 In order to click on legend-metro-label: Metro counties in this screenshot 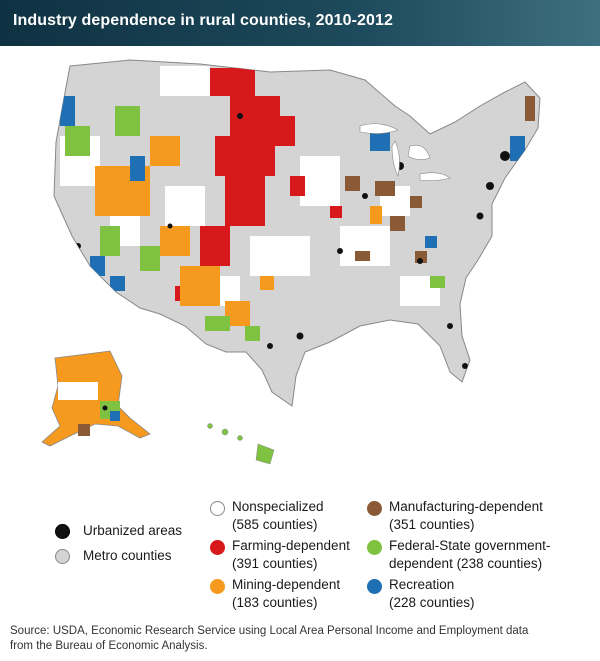, I will do `click(127, 555)`.